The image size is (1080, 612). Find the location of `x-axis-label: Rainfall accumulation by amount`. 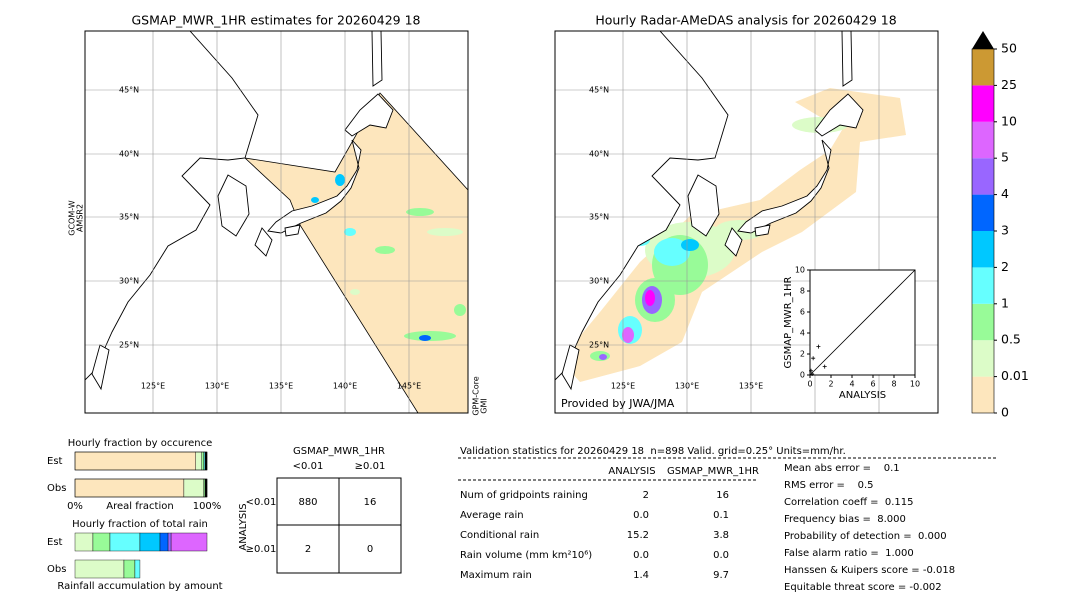

x-axis-label: Rainfall accumulation by amount is located at coordinates (139, 586).